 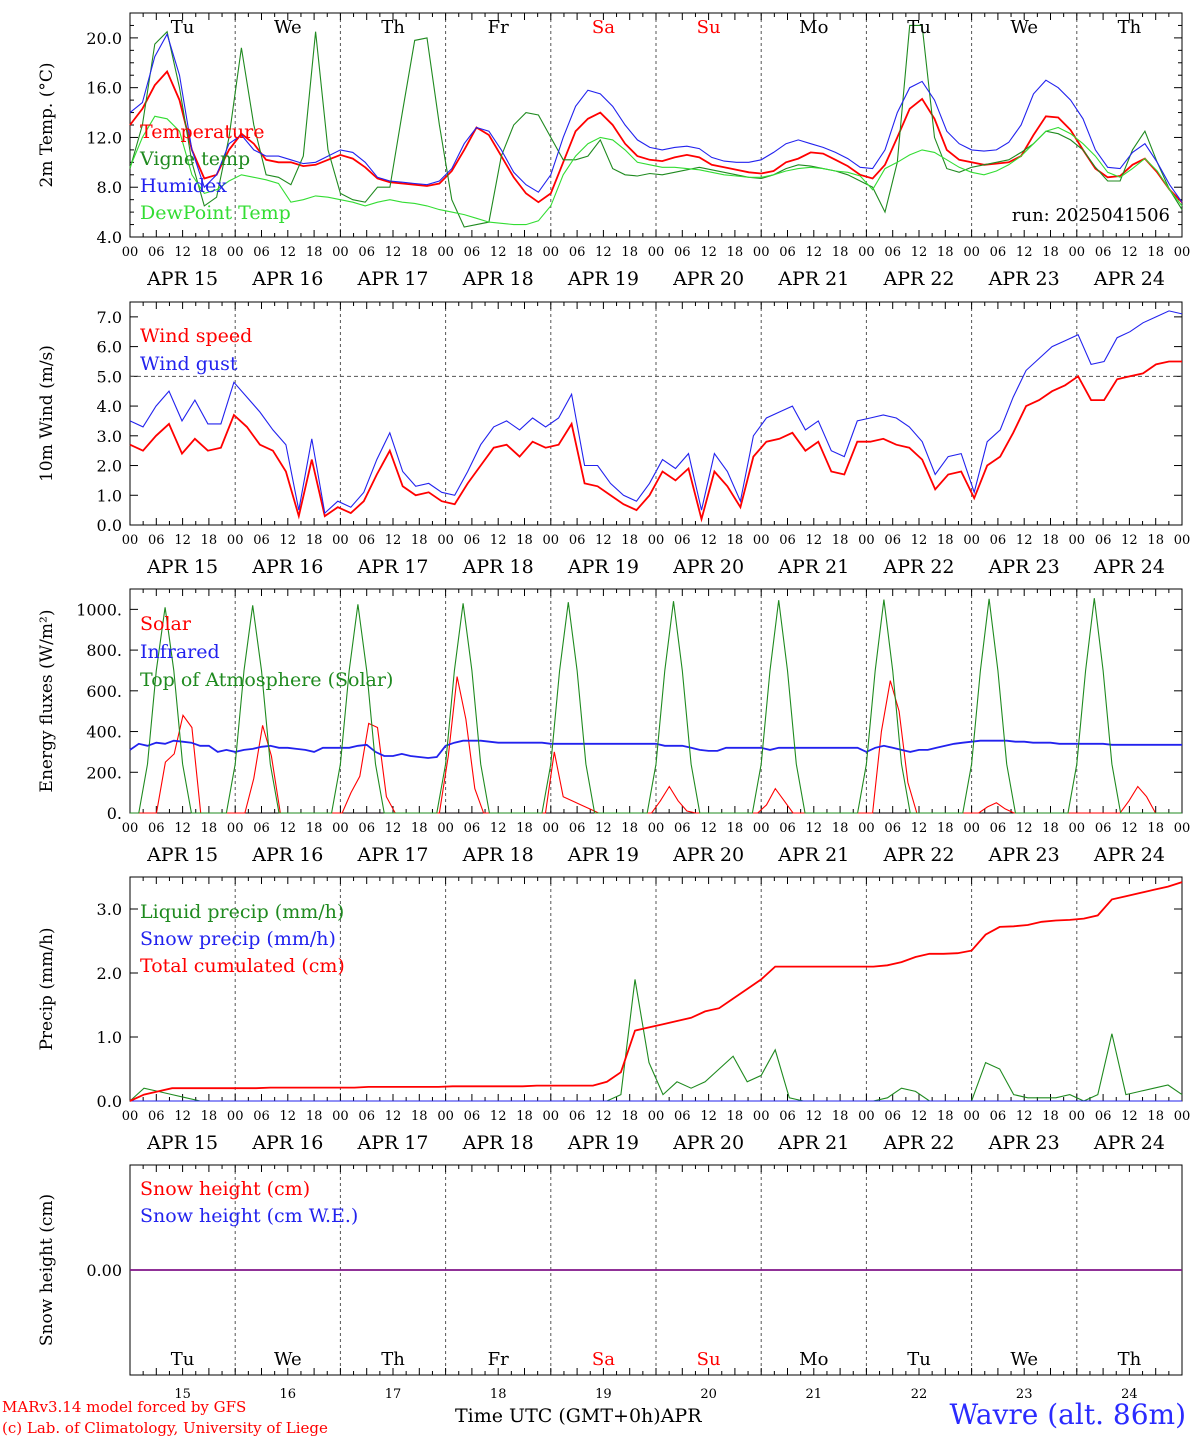 I want to click on x-axis-title: Time UTC (GMT+0h)APR, so click(x=578, y=1416).